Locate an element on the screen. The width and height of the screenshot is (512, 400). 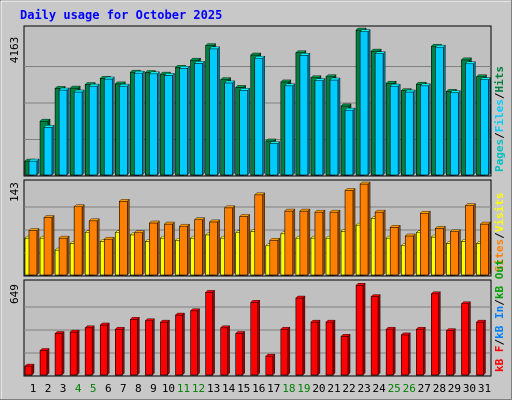
x-tick-label: 19 is located at coordinates (303, 388).